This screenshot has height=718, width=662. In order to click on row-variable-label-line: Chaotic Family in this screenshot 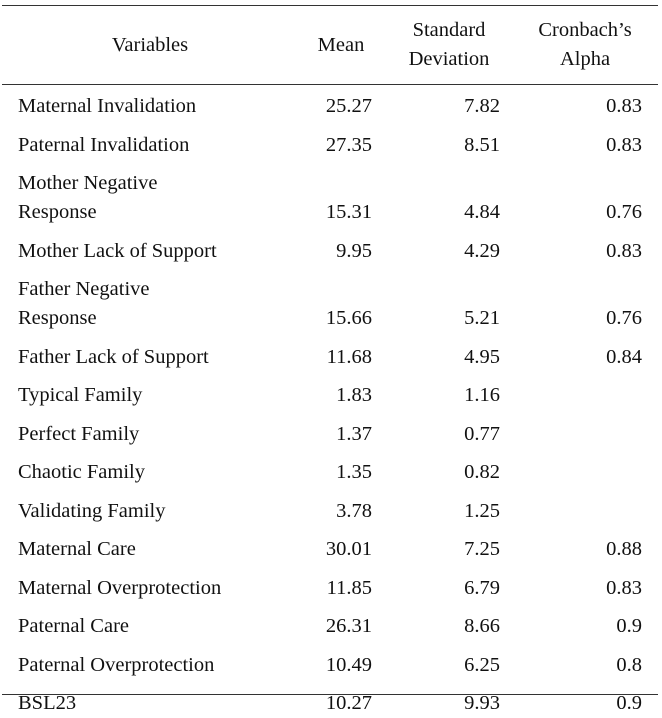, I will do `click(81, 472)`.